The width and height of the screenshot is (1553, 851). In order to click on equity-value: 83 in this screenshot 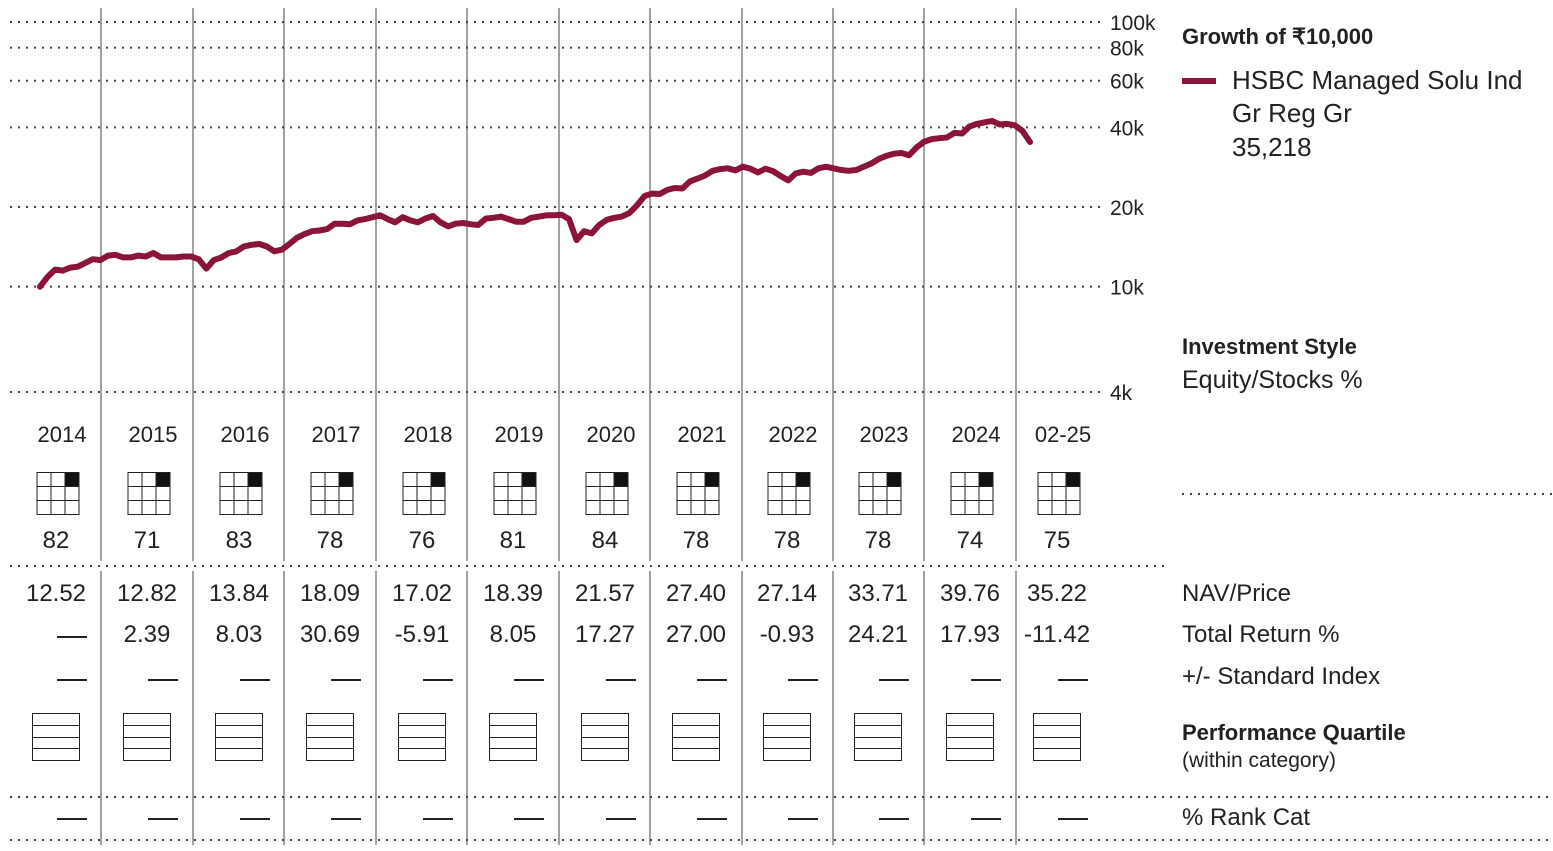, I will do `click(239, 540)`.